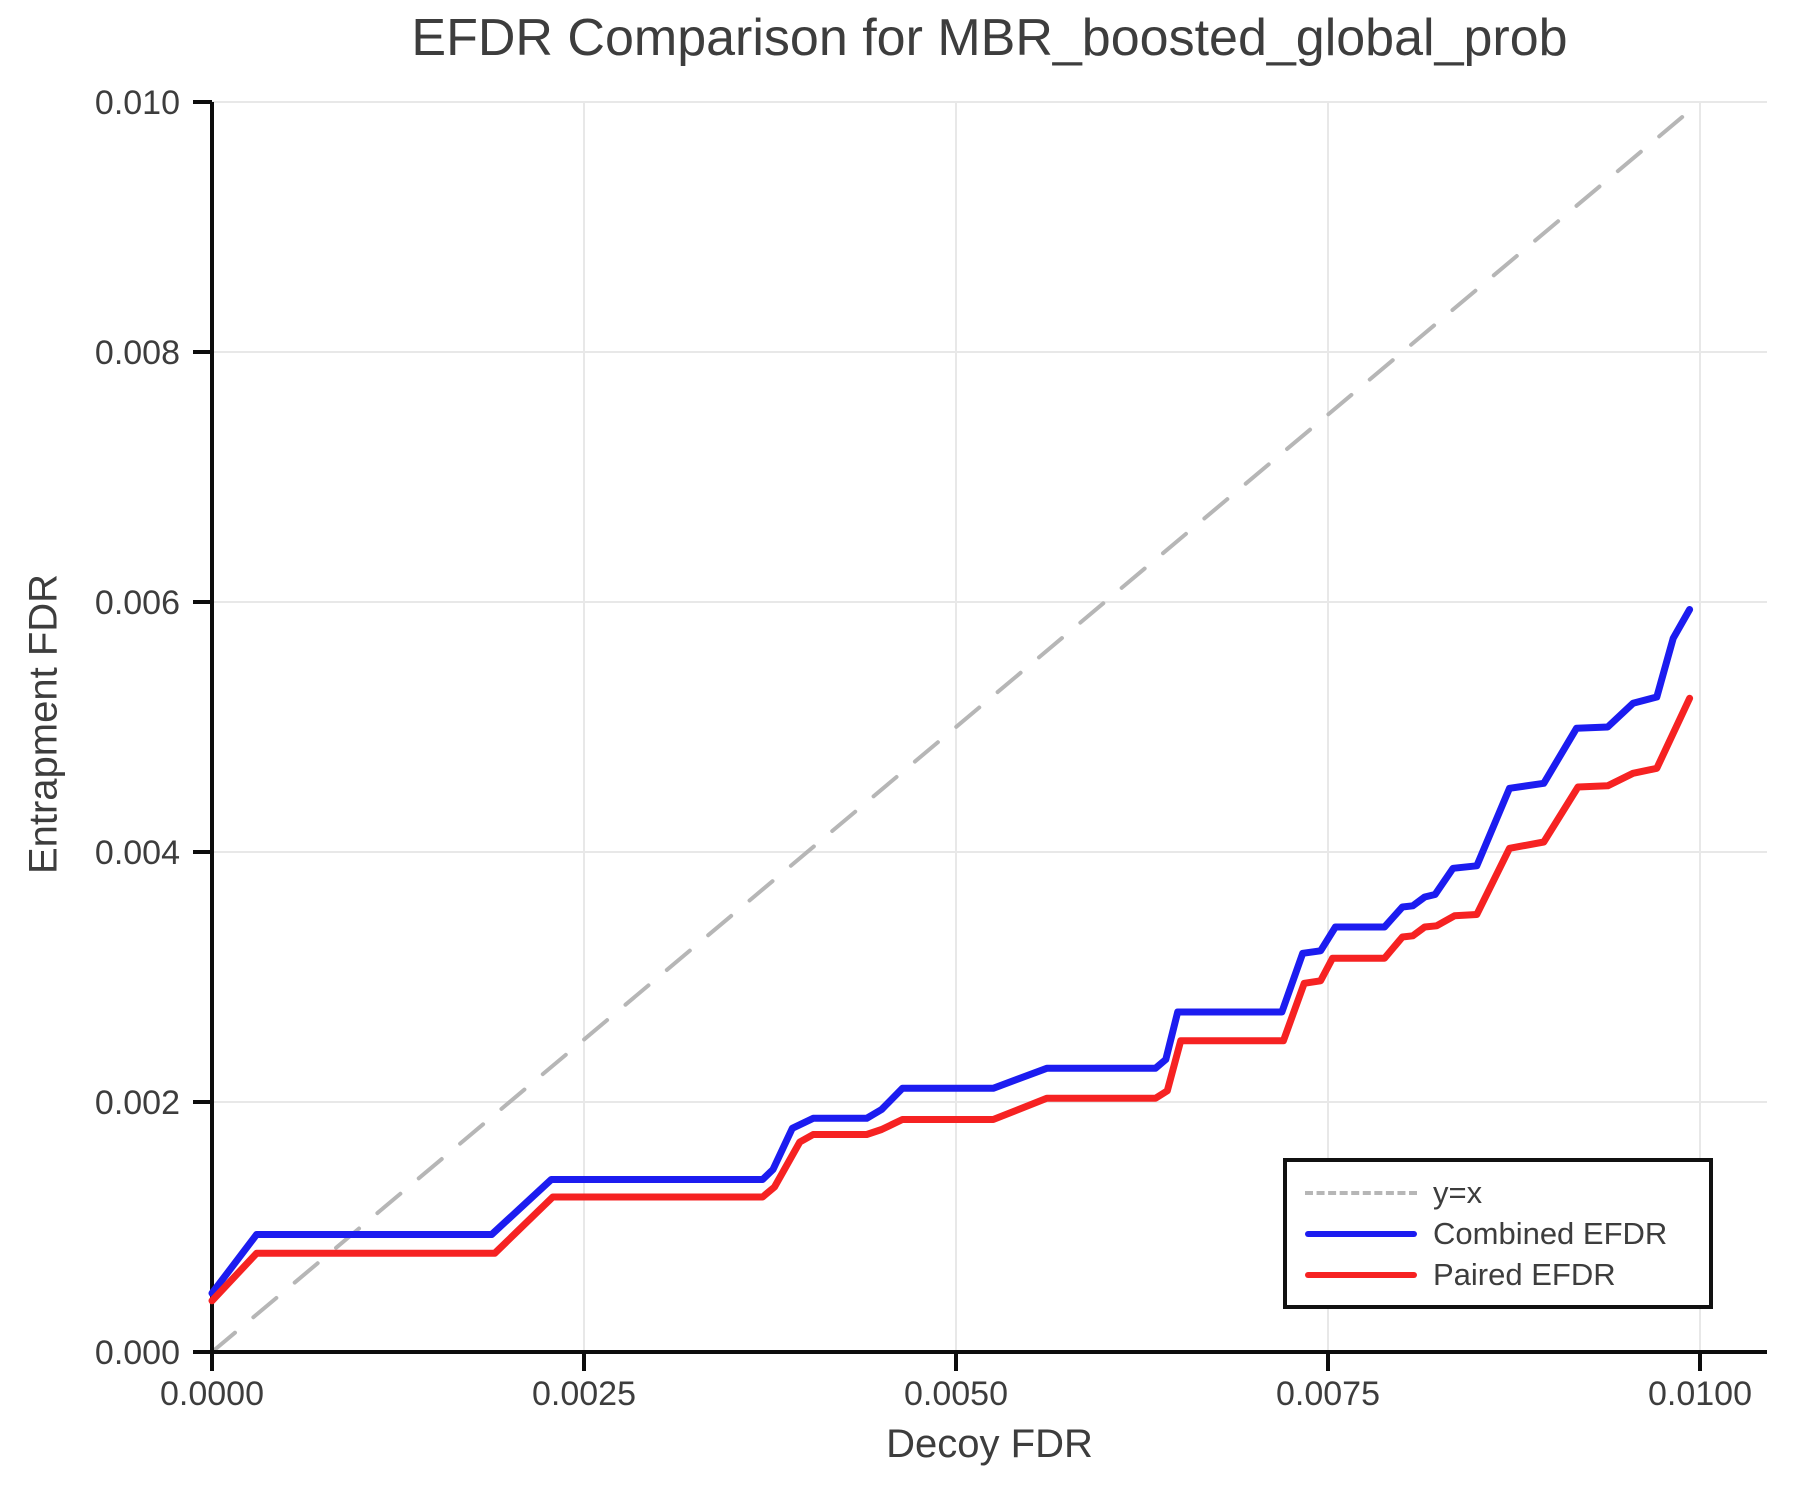 This screenshot has height=1500, width=1800. What do you see at coordinates (137, 103) in the screenshot?
I see `y-tick-label: 0.010` at bounding box center [137, 103].